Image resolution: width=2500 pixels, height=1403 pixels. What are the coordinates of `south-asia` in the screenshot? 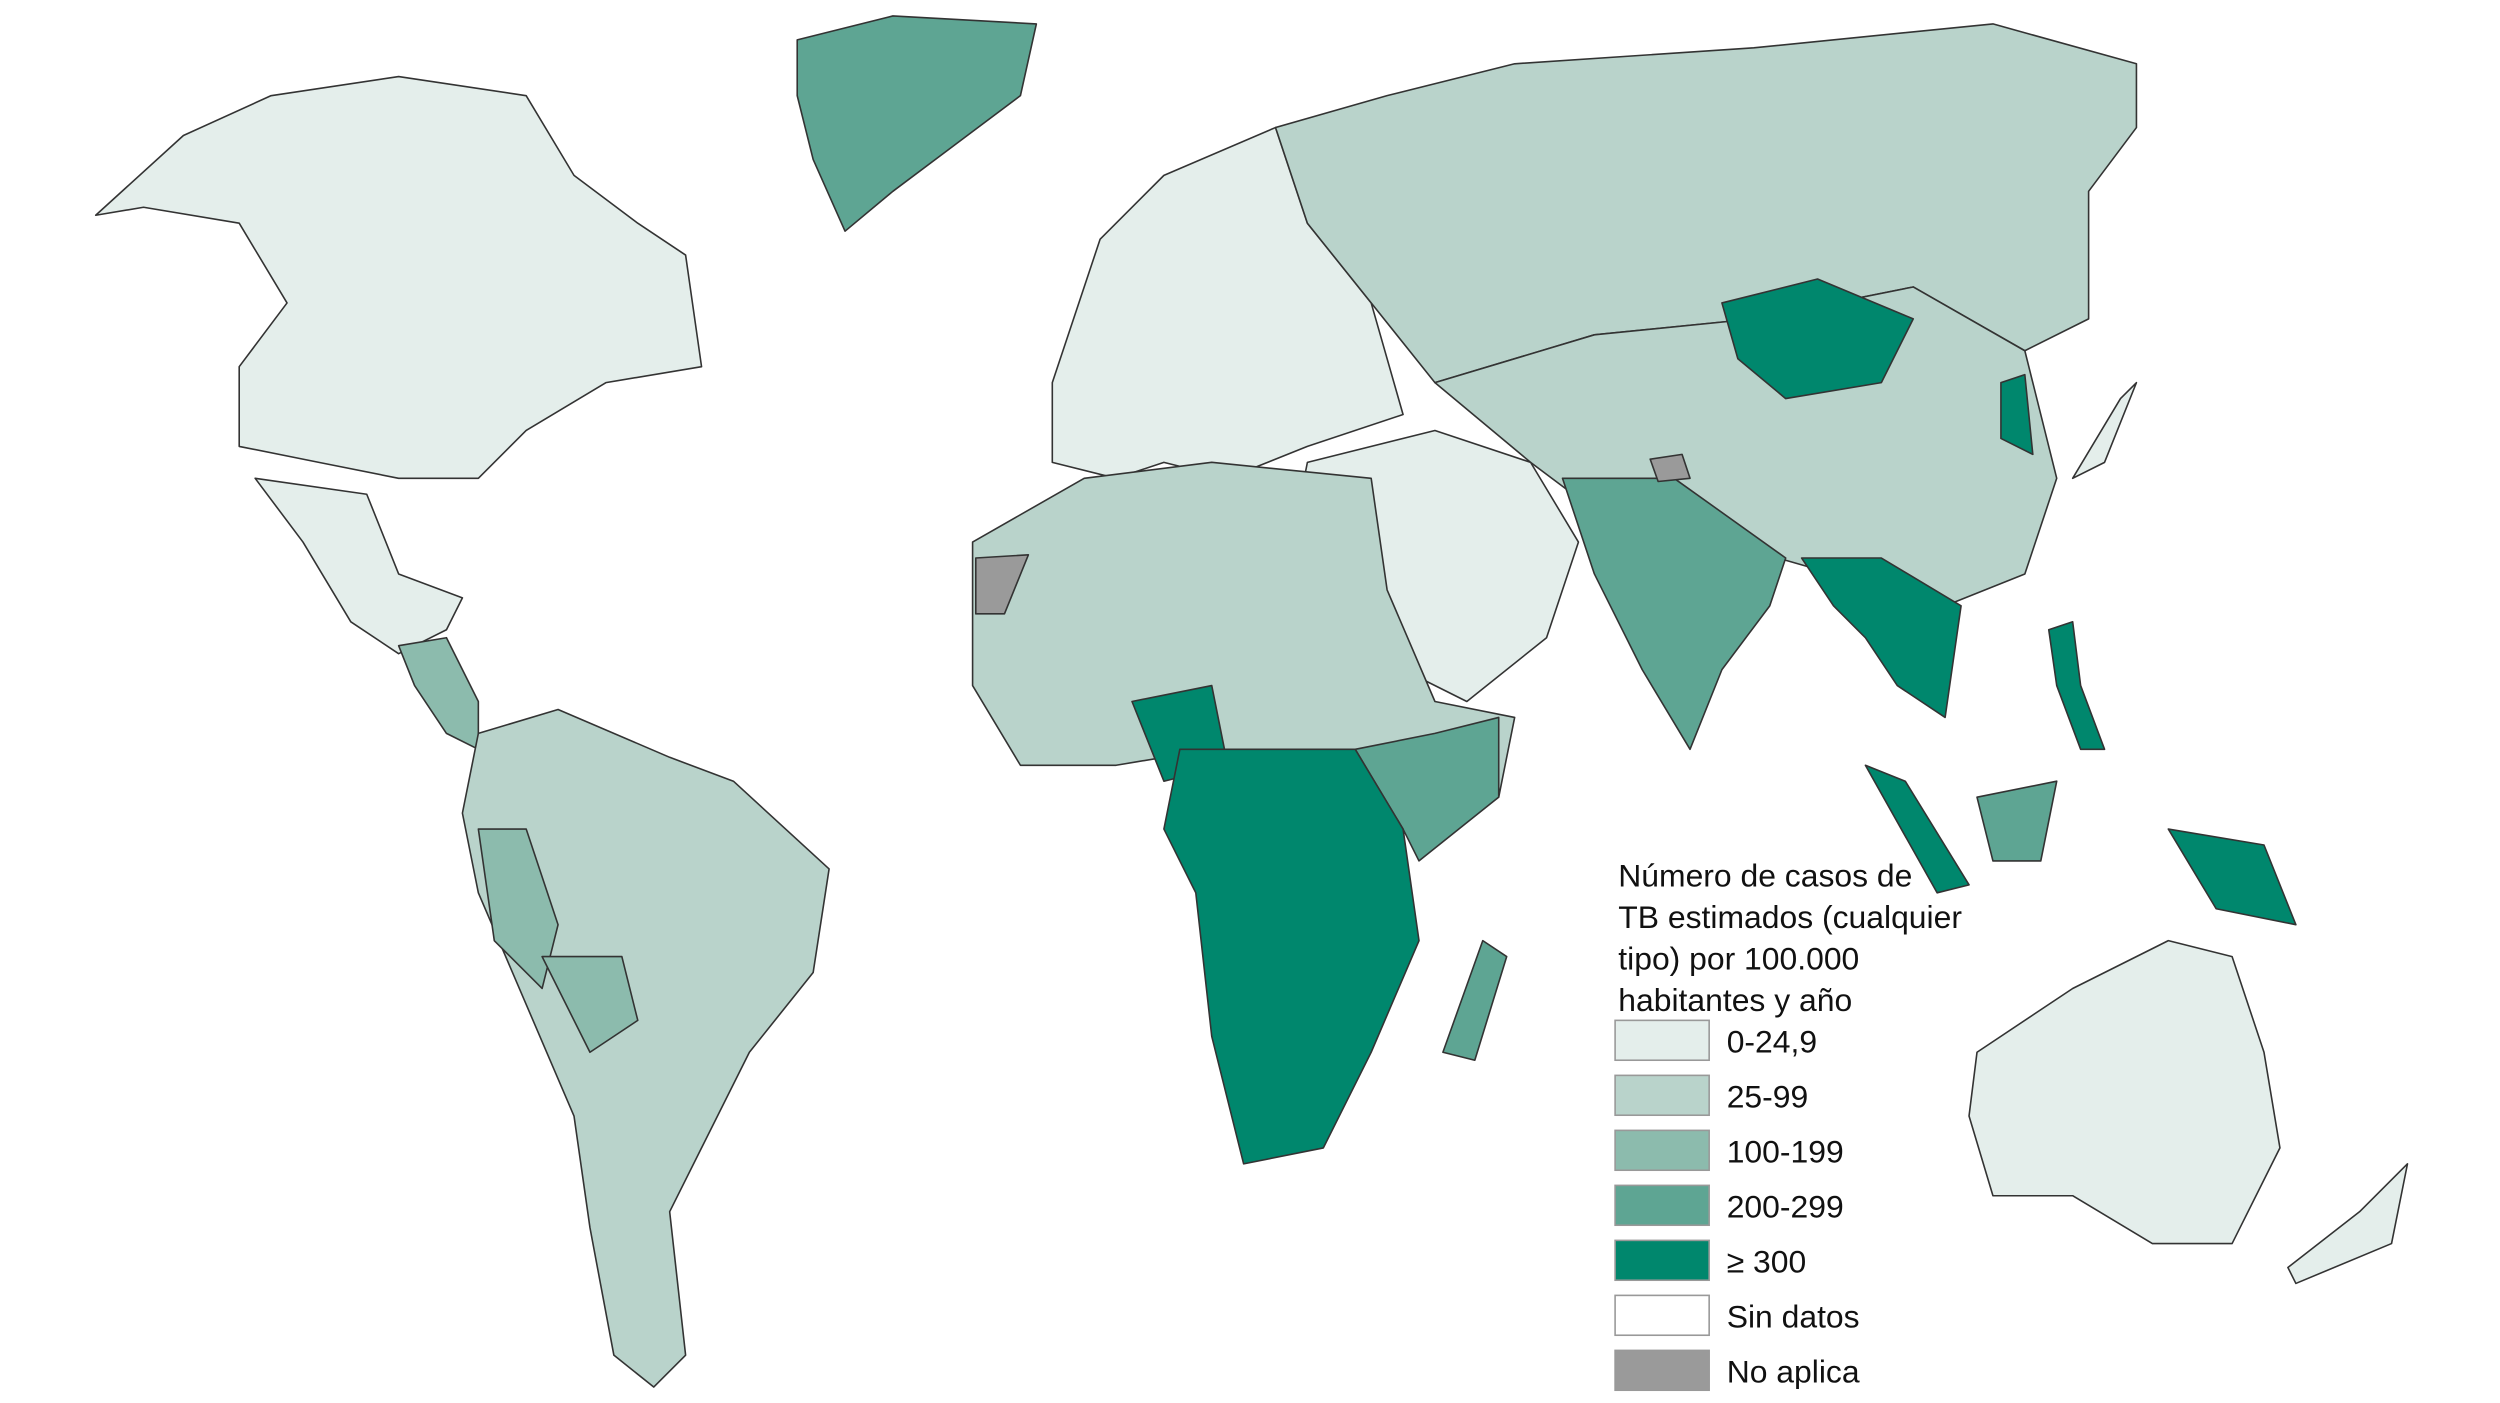 It's located at (1674, 614).